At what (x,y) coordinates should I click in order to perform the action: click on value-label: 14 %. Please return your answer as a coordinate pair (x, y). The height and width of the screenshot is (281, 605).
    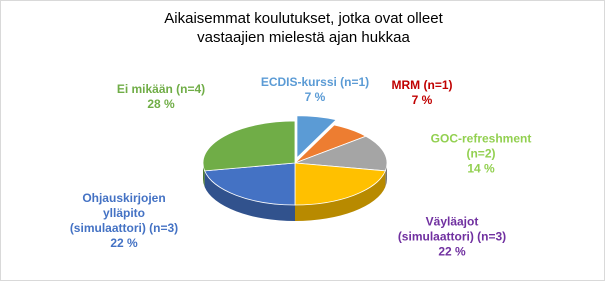
    Looking at the image, I should click on (481, 168).